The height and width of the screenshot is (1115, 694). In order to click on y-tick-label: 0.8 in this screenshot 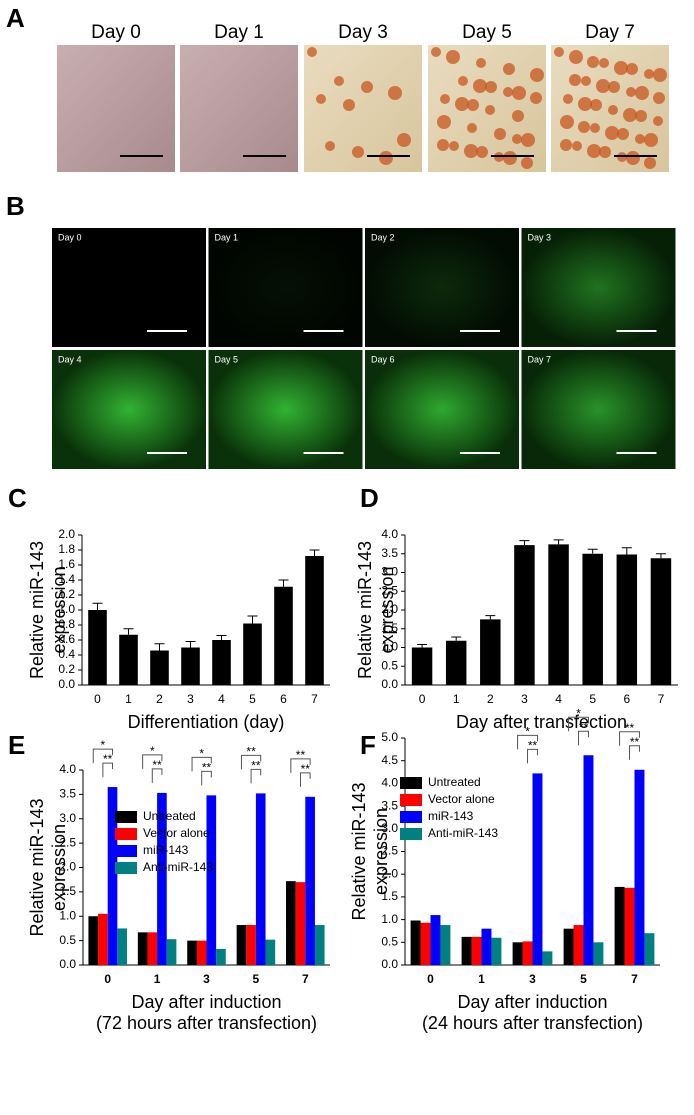, I will do `click(66, 624)`.